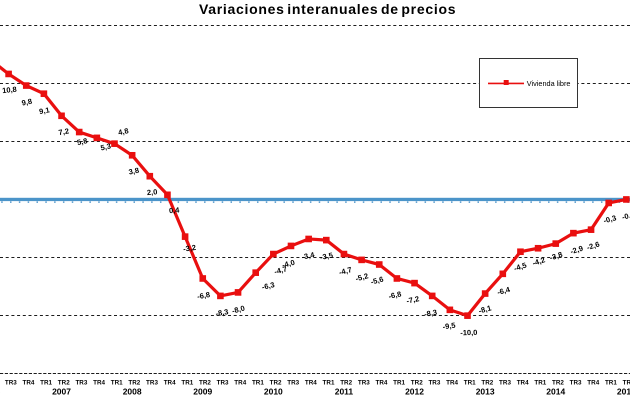  I want to click on svg-text: -9,5, so click(449, 326).